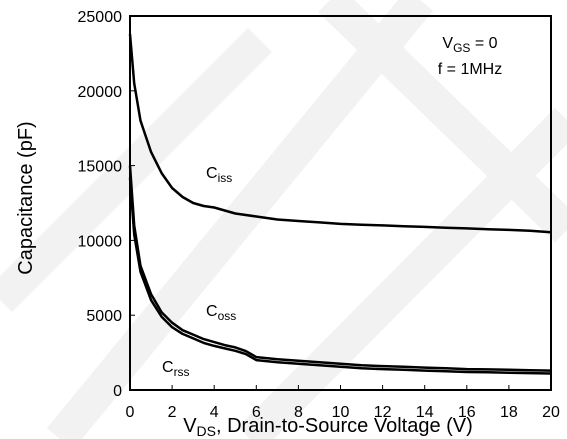 Image resolution: width=567 pixels, height=439 pixels. Describe the element at coordinates (341, 412) in the screenshot. I see `x-tick-label: 10` at that location.